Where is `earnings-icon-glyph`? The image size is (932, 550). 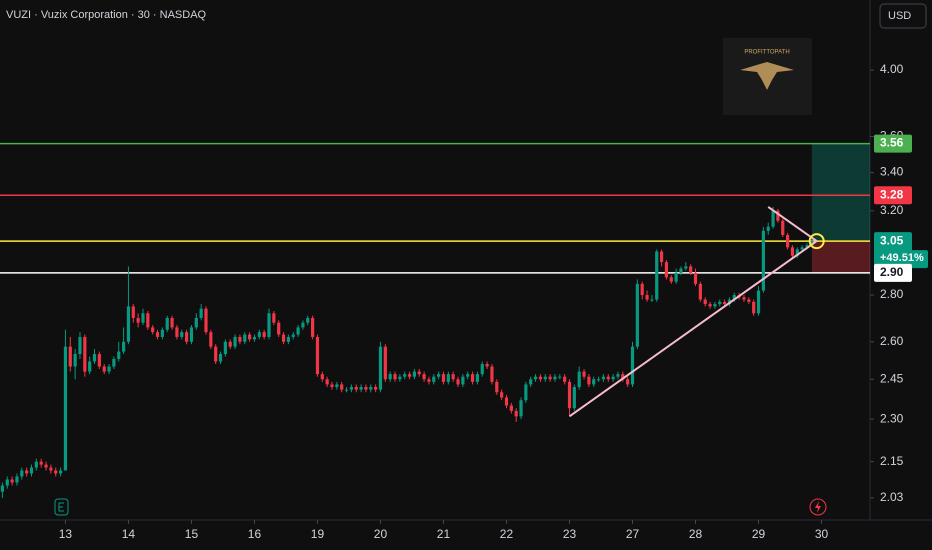
earnings-icon-glyph is located at coordinates (61, 507).